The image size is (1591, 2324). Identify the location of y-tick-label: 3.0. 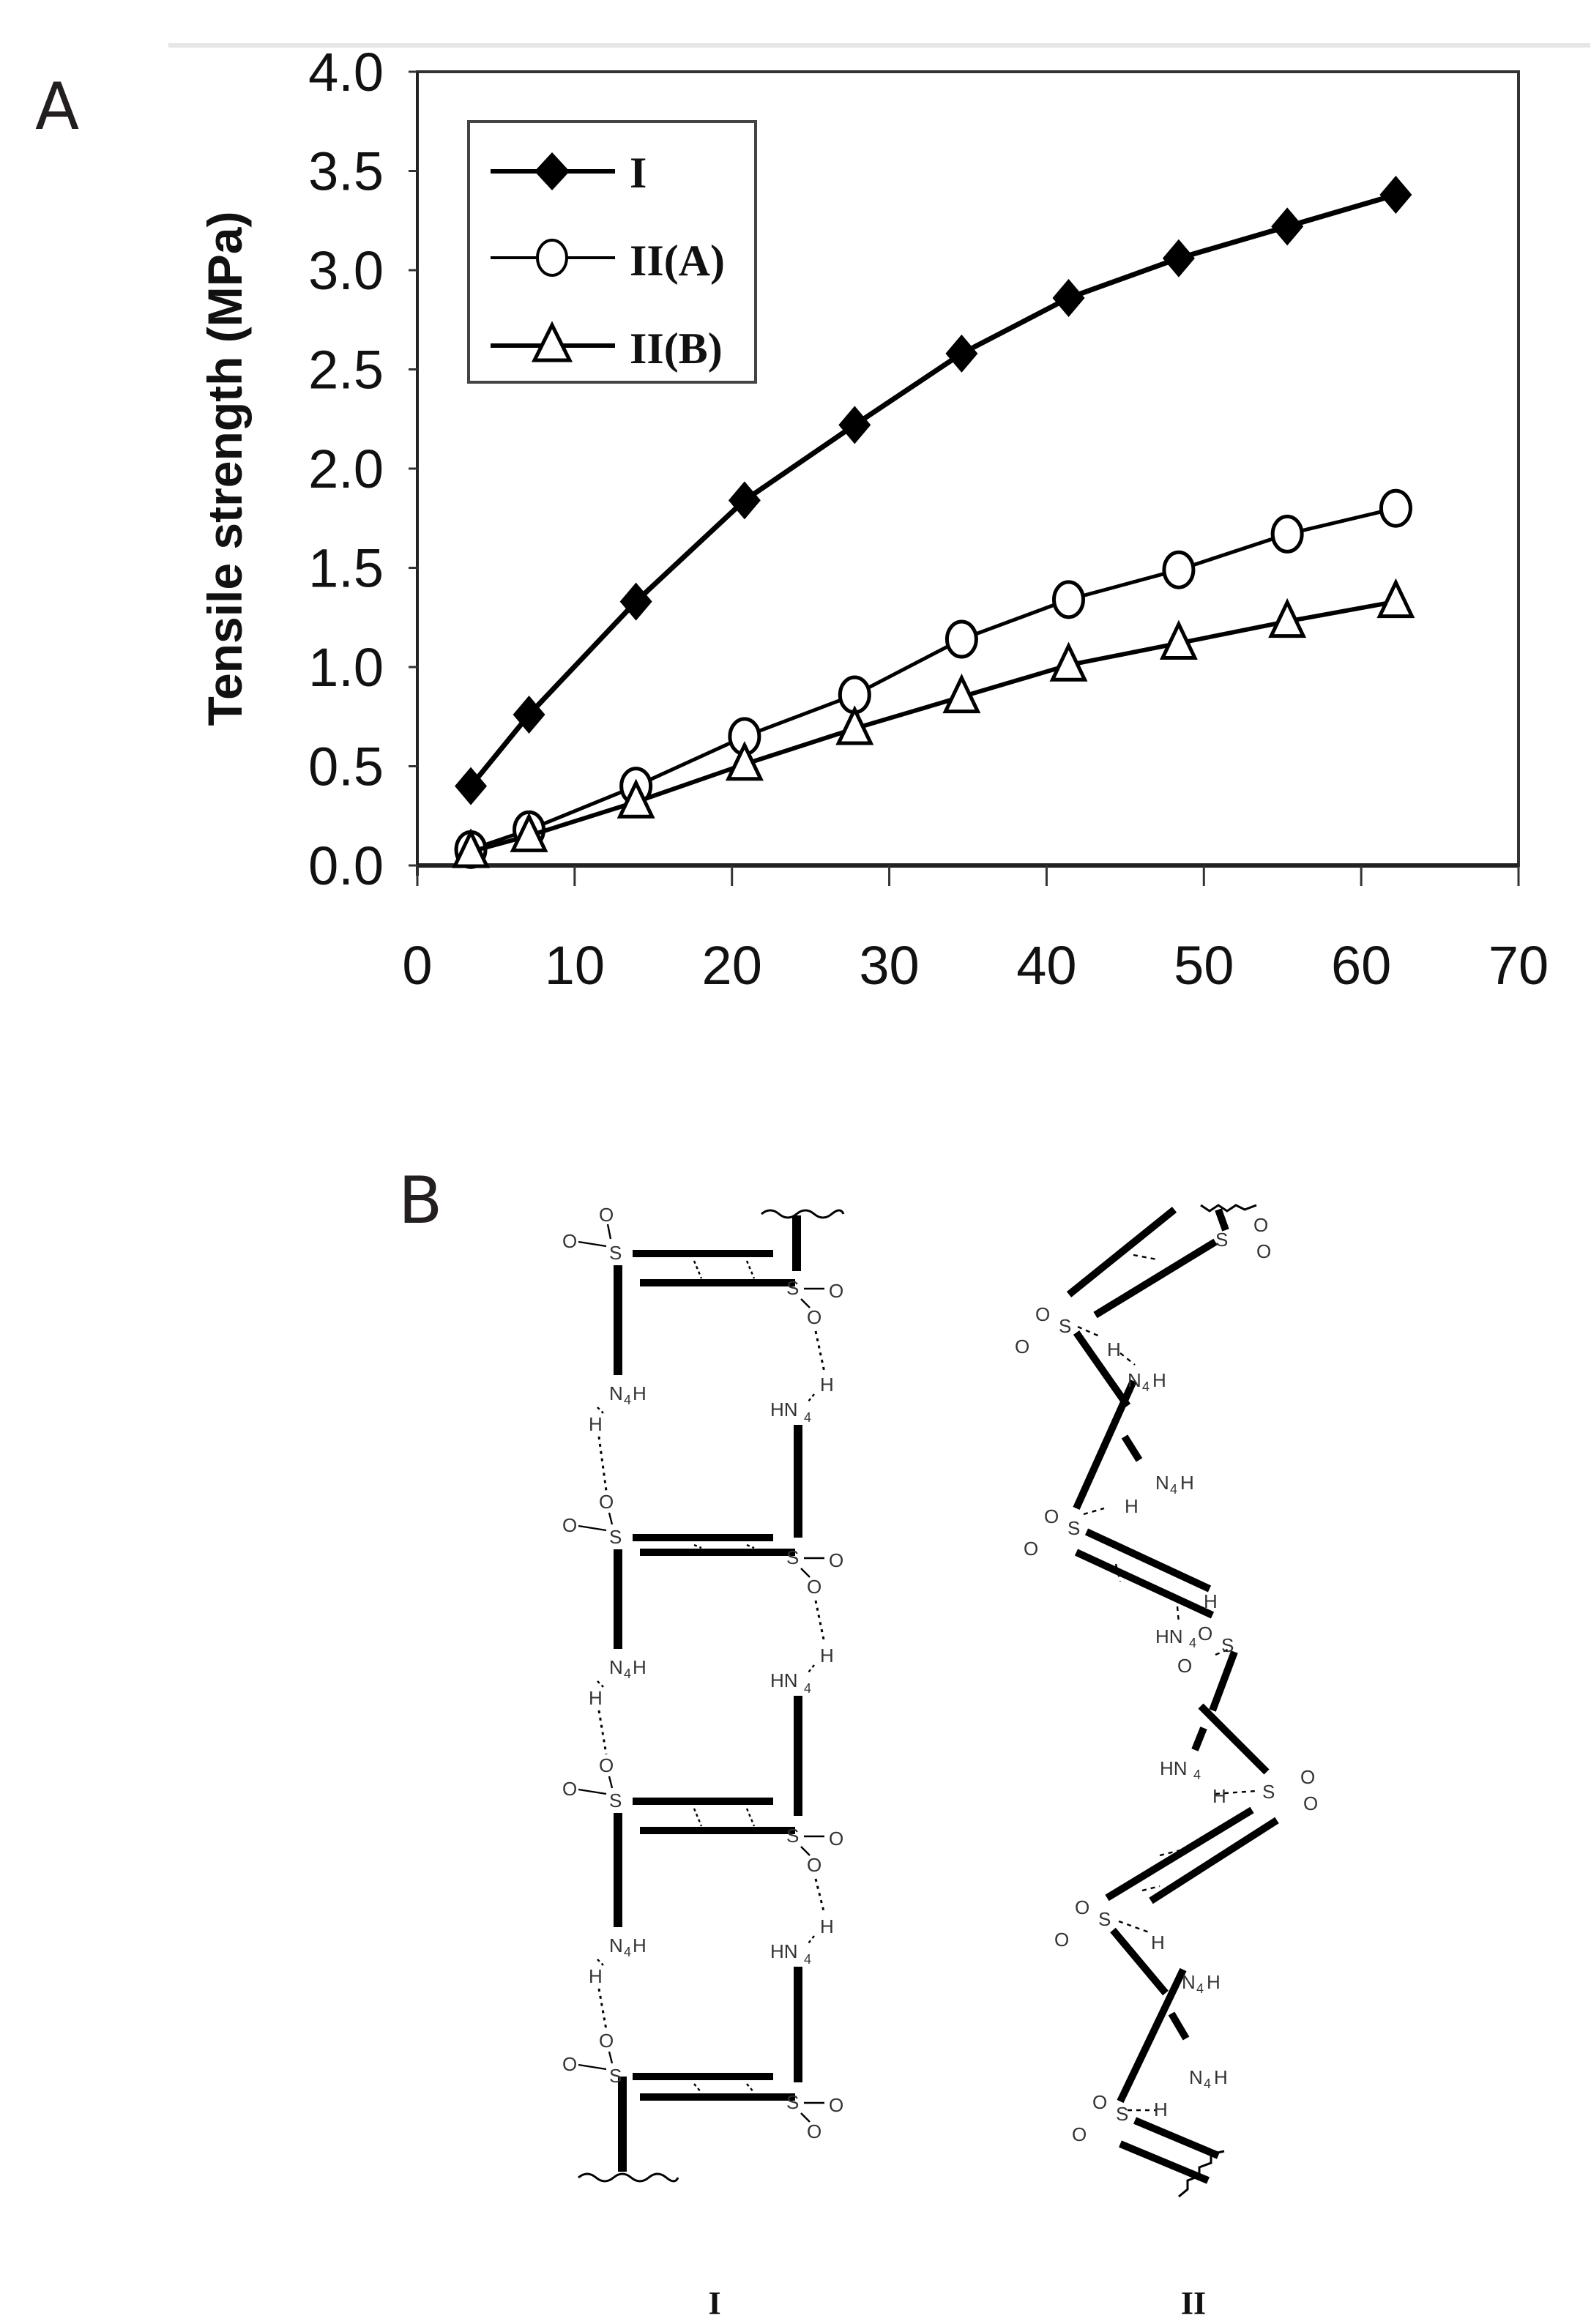
(346, 270).